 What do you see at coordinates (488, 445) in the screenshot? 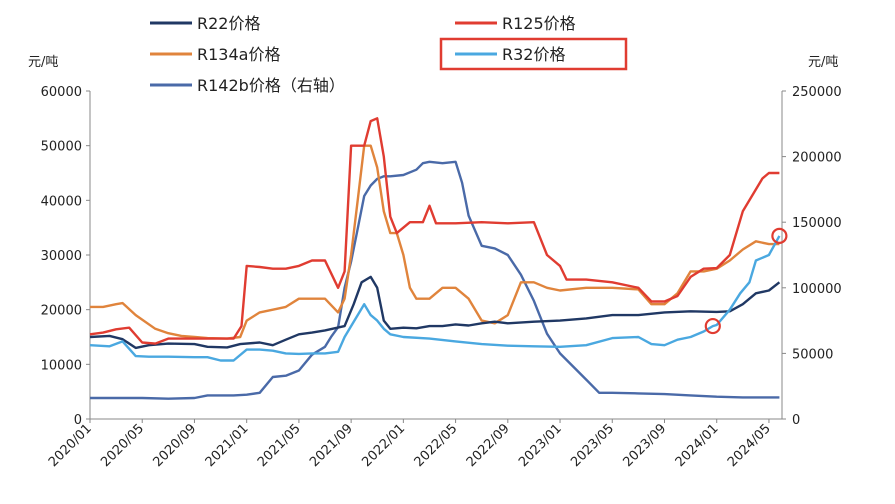
I see `x-tick-label: 2022/09` at bounding box center [488, 445].